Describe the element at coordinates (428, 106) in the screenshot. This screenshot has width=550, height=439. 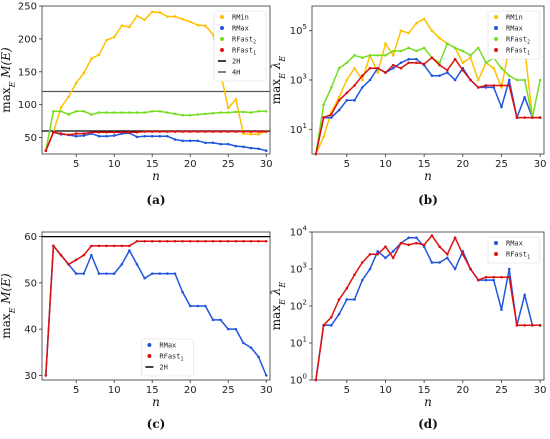
I see `series-line-rmax` at that location.